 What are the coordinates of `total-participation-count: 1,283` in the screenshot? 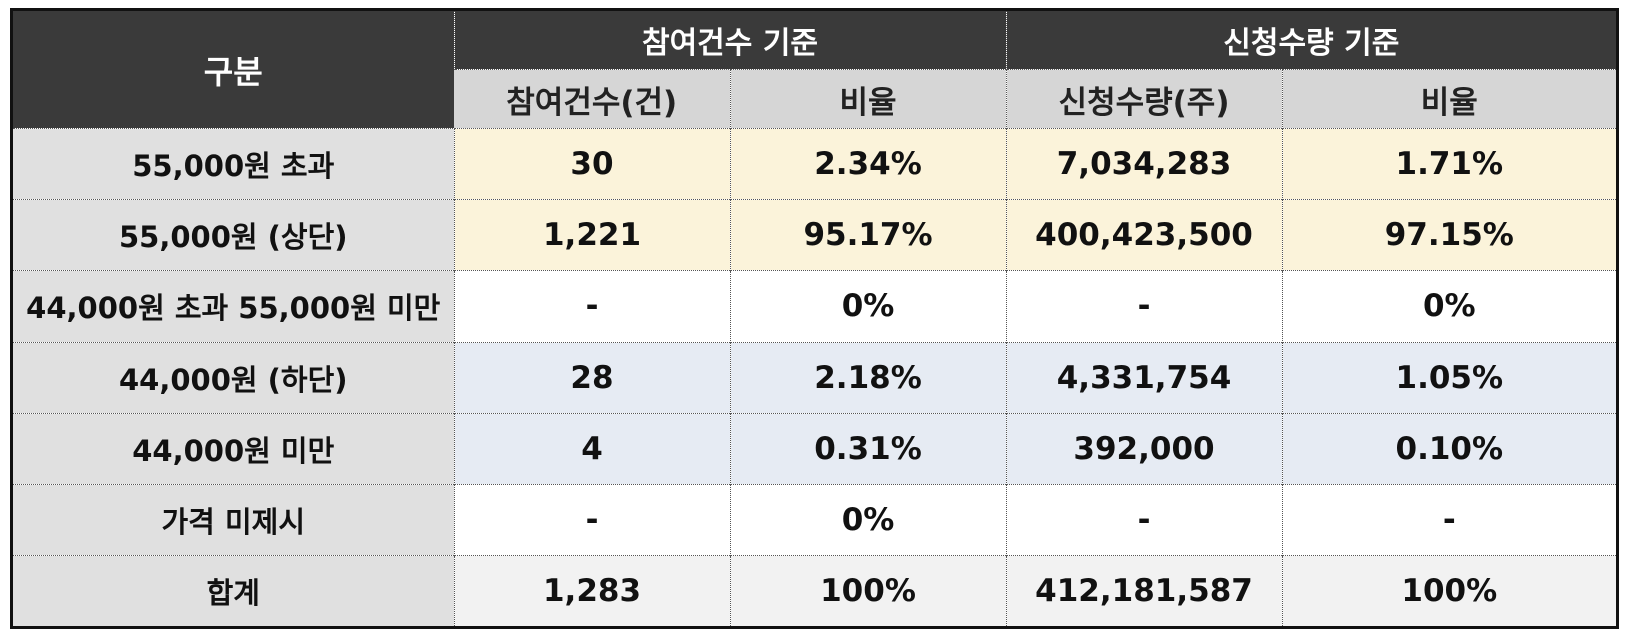 It's located at (591, 590).